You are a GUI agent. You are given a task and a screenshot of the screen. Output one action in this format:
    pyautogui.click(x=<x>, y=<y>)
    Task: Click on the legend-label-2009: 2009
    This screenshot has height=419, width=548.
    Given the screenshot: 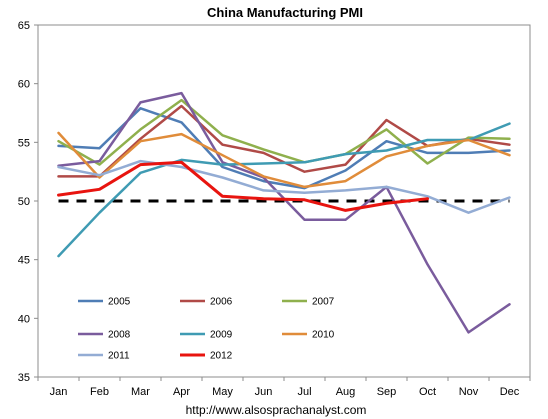 What is the action you would take?
    pyautogui.click(x=221, y=335)
    